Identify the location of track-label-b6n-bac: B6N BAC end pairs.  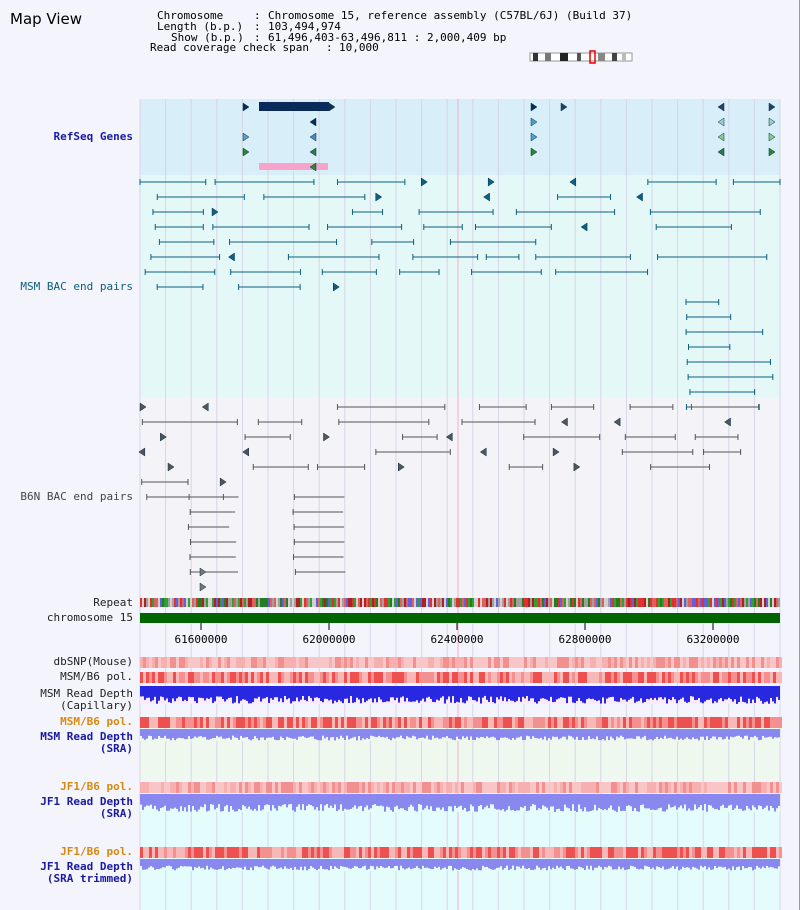
(76, 496).